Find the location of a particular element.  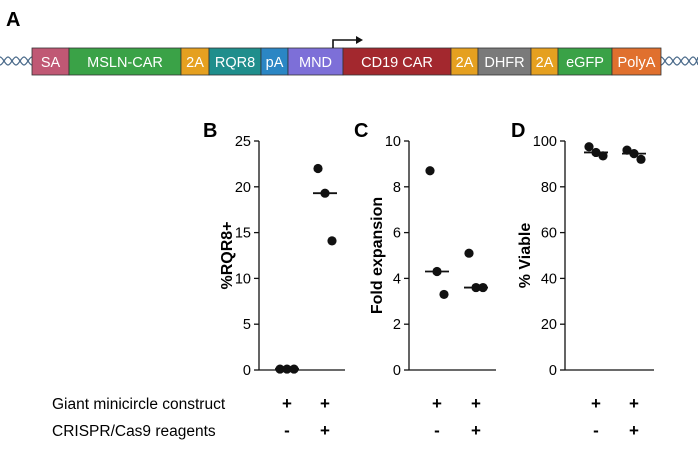

construct-segment-label: SA is located at coordinates (51, 63).